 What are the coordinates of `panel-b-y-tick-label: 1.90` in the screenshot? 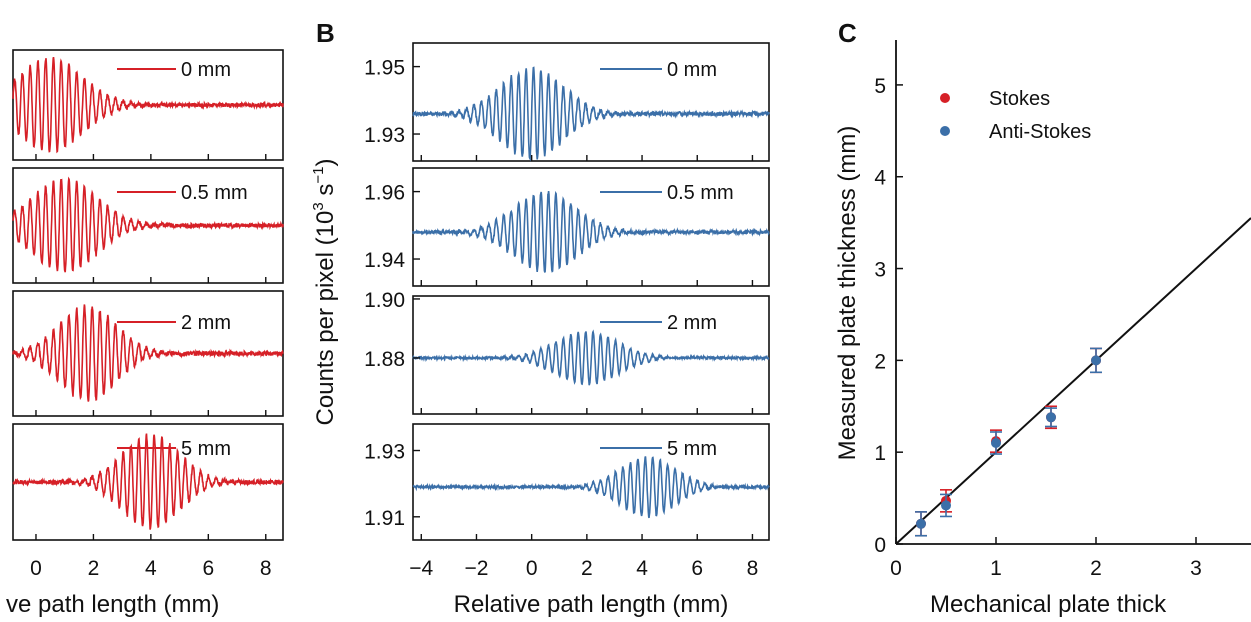 It's located at (384, 300).